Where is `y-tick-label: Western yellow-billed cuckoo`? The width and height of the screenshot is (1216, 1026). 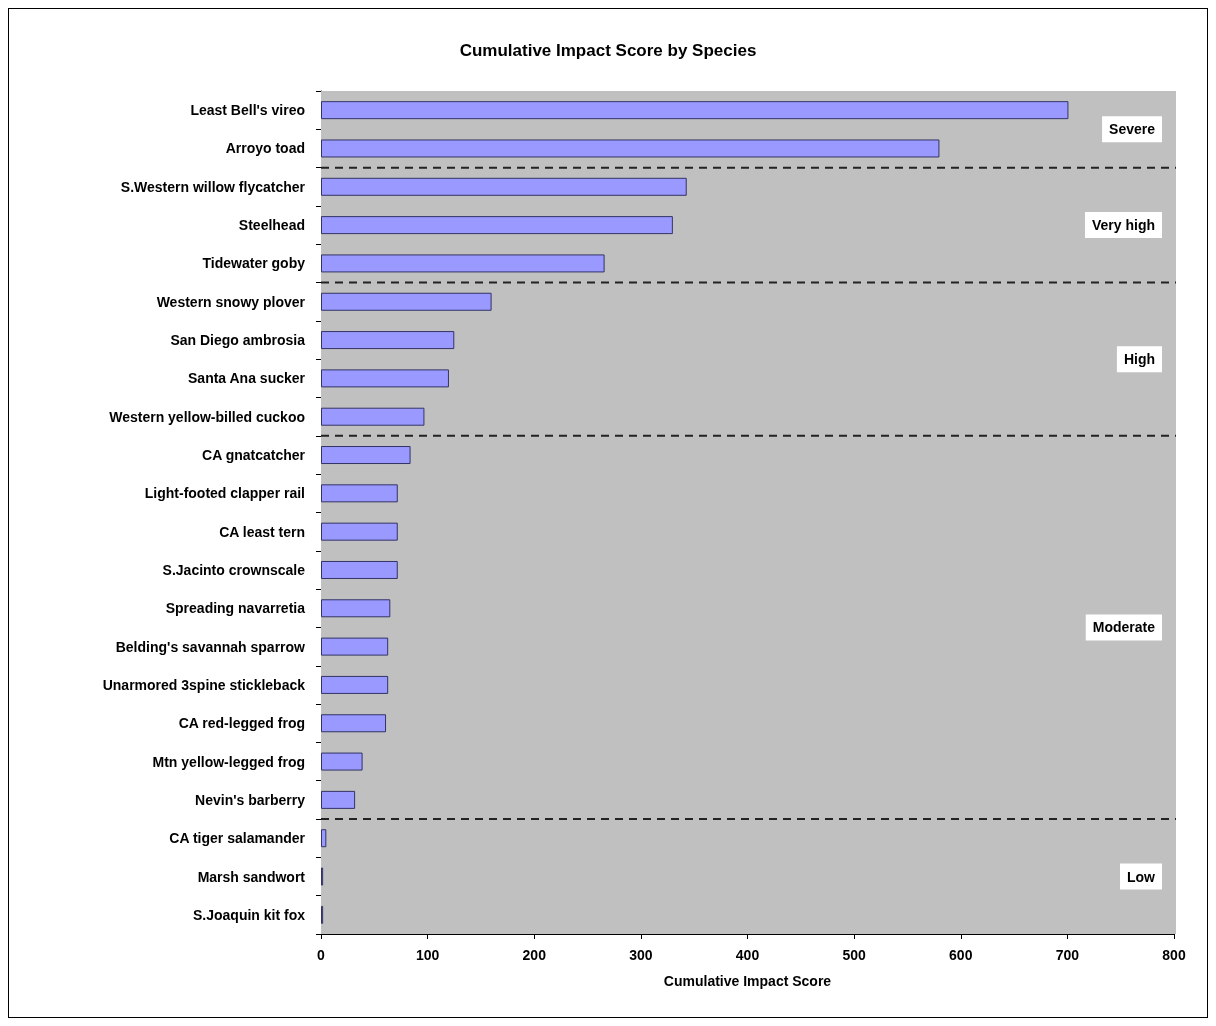
y-tick-label: Western yellow-billed cuckoo is located at coordinates (207, 416).